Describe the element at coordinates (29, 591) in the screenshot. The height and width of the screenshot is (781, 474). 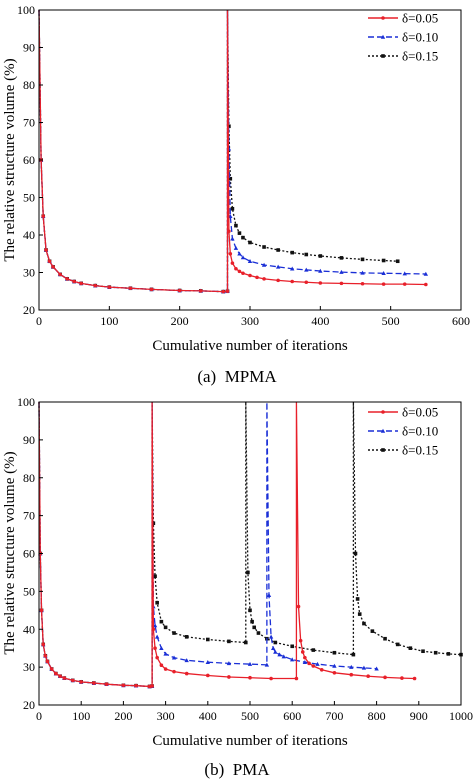
I see `chart-b-ytick-label: 50` at that location.